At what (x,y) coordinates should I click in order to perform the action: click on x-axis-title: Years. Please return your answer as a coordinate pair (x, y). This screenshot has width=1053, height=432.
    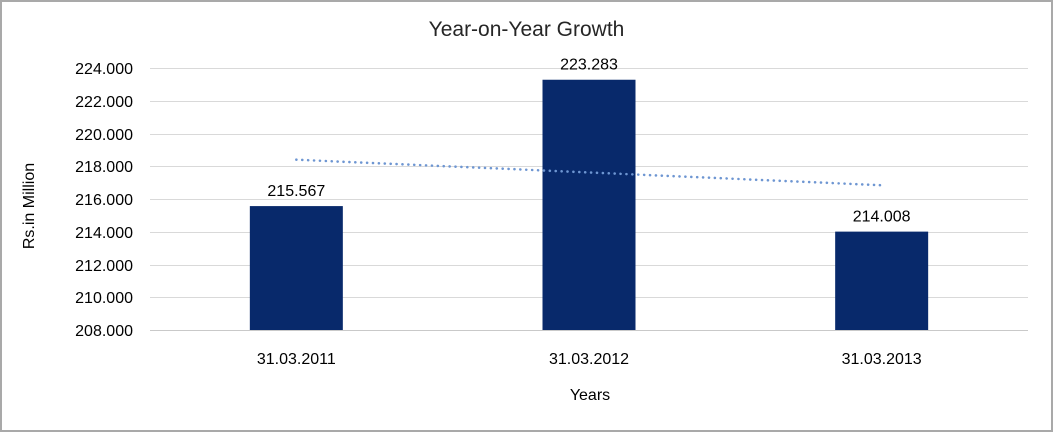
    Looking at the image, I should click on (590, 395).